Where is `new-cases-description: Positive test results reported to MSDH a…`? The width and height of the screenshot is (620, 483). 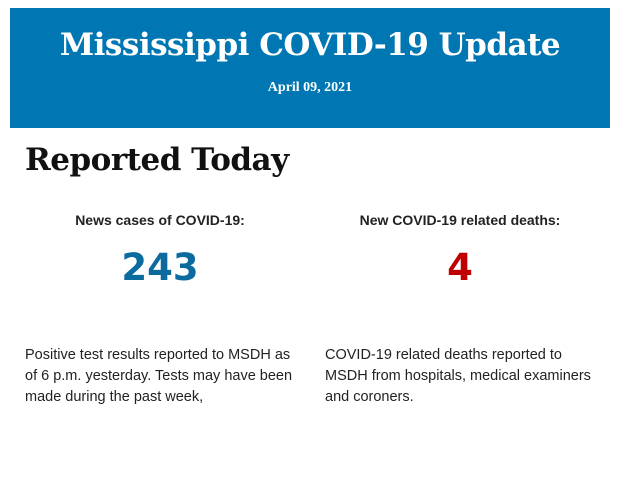 new-cases-description: Positive test results reported to MSDH a… is located at coordinates (159, 376).